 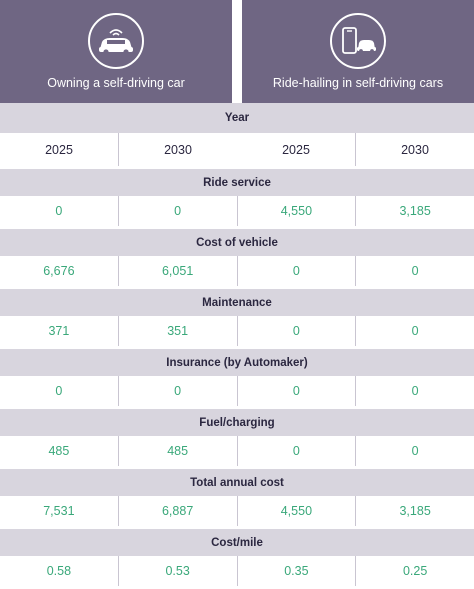 What do you see at coordinates (178, 511) in the screenshot?
I see `value-cell: 6,887` at bounding box center [178, 511].